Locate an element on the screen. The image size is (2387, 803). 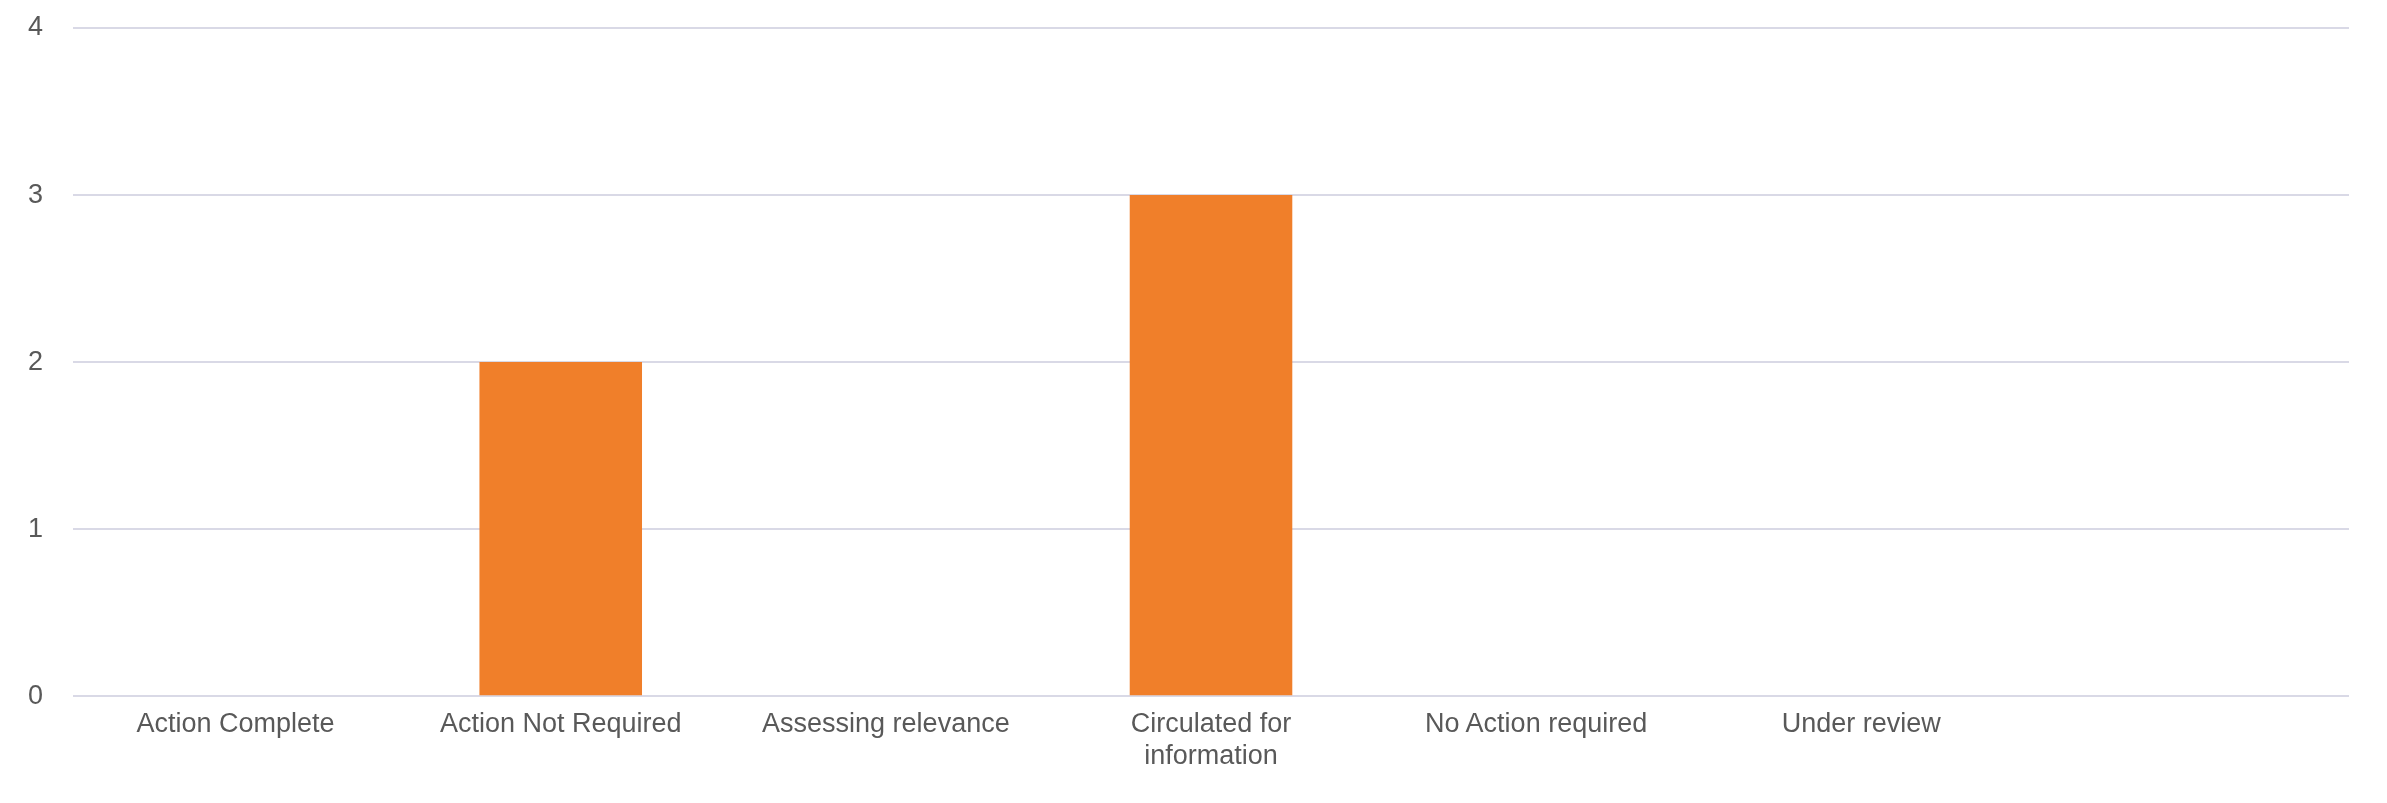
x-tick-label: Circulated for information is located at coordinates (1211, 739).